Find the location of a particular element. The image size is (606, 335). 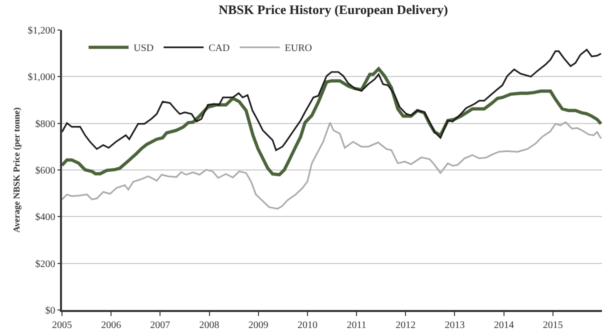

x-tick-label: 2013 is located at coordinates (454, 325).